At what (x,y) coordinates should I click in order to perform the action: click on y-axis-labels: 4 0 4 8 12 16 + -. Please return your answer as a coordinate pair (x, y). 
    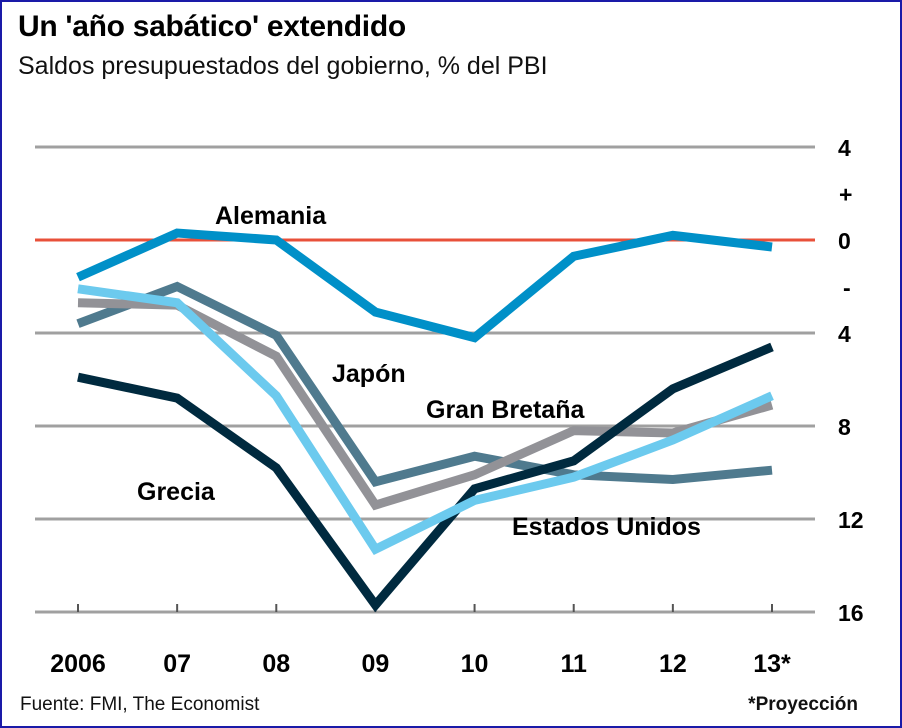
    Looking at the image, I should click on (851, 380).